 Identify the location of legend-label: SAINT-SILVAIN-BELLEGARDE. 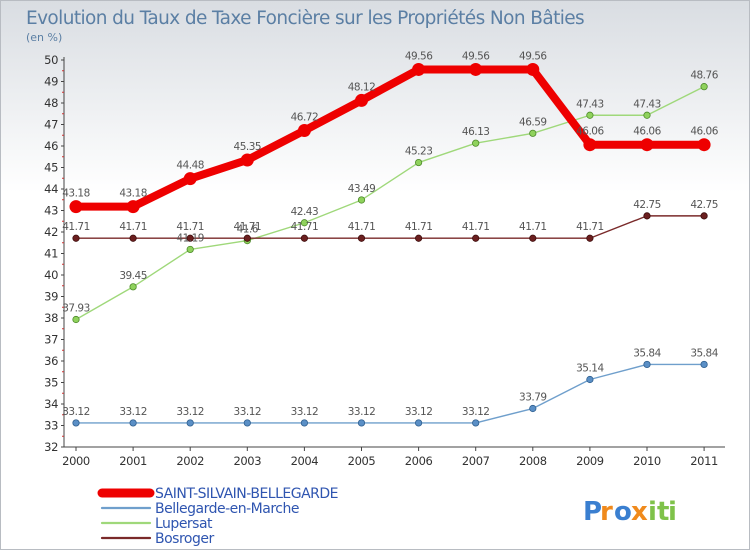
(246, 494).